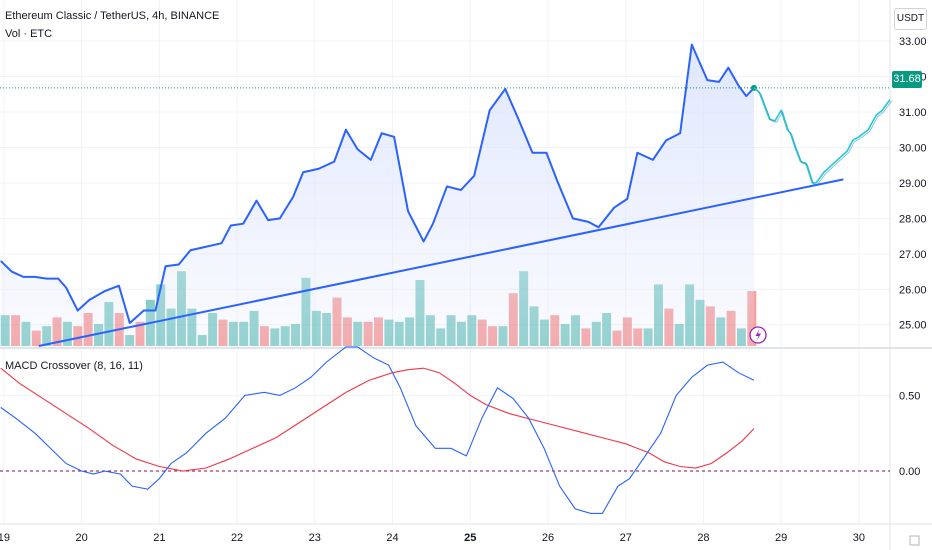 The height and width of the screenshot is (550, 932). What do you see at coordinates (907, 79) in the screenshot?
I see `current-price-tag: 31.68` at bounding box center [907, 79].